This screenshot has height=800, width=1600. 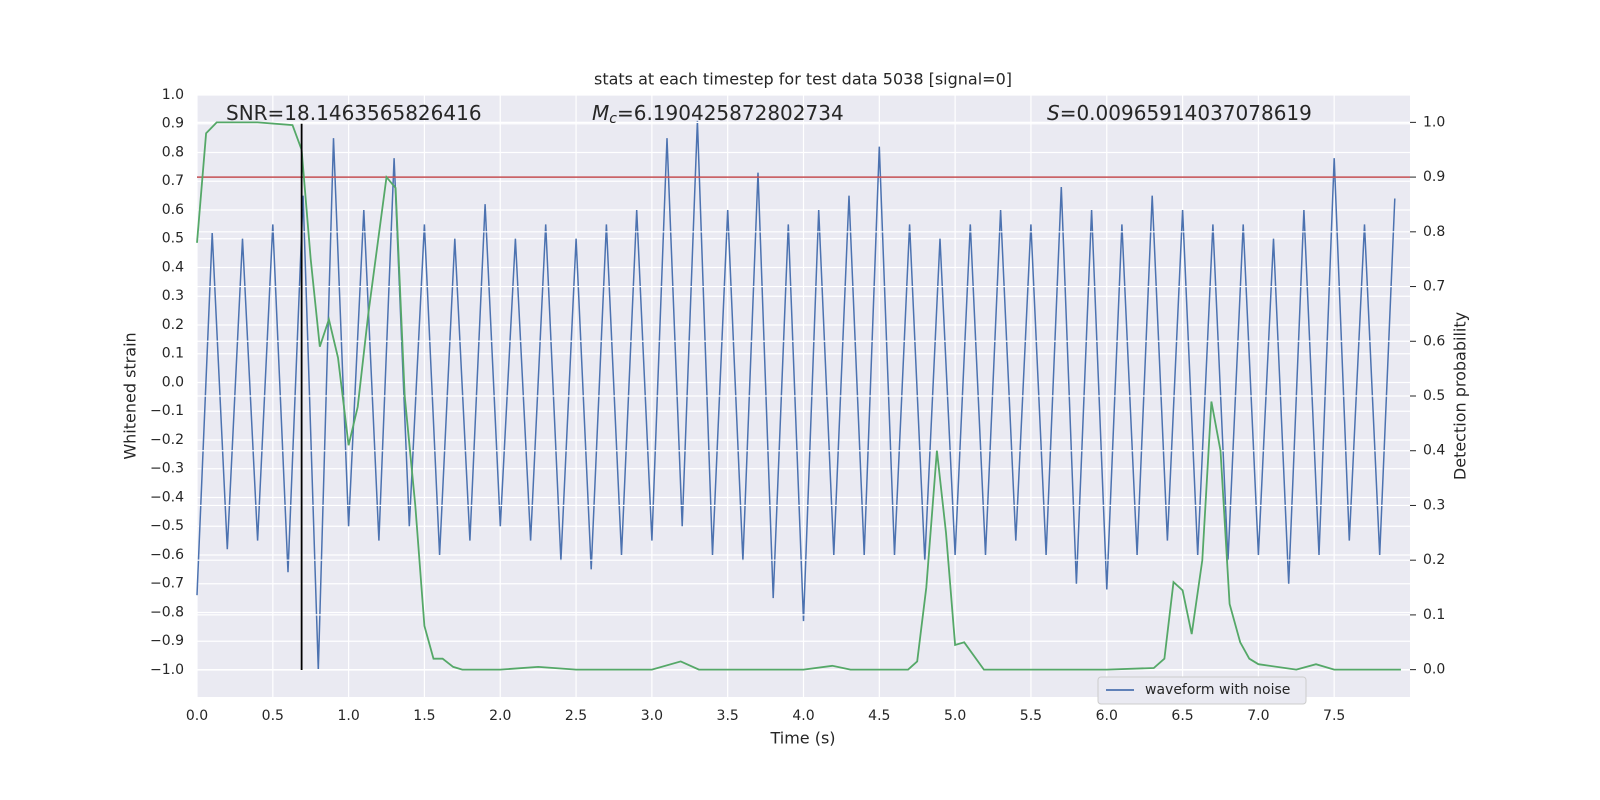 What do you see at coordinates (167, 641) in the screenshot?
I see `y-tick-label: −0.9` at bounding box center [167, 641].